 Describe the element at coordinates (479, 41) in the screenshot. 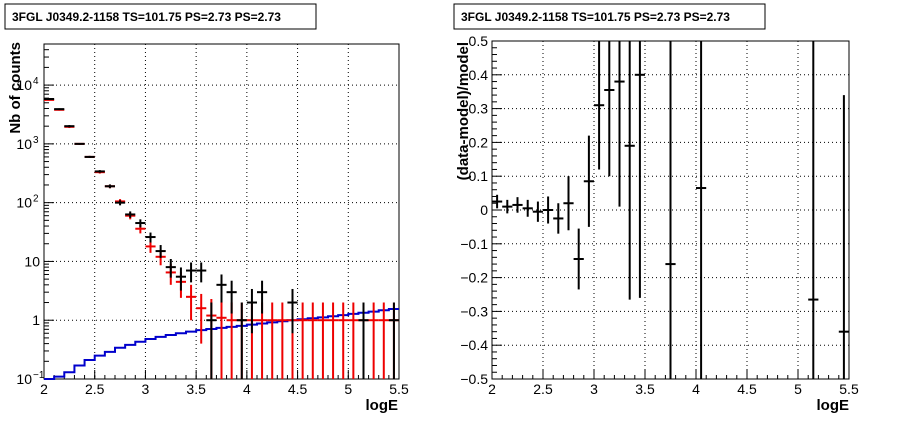

I see `y-tick-label: 0.5` at that location.